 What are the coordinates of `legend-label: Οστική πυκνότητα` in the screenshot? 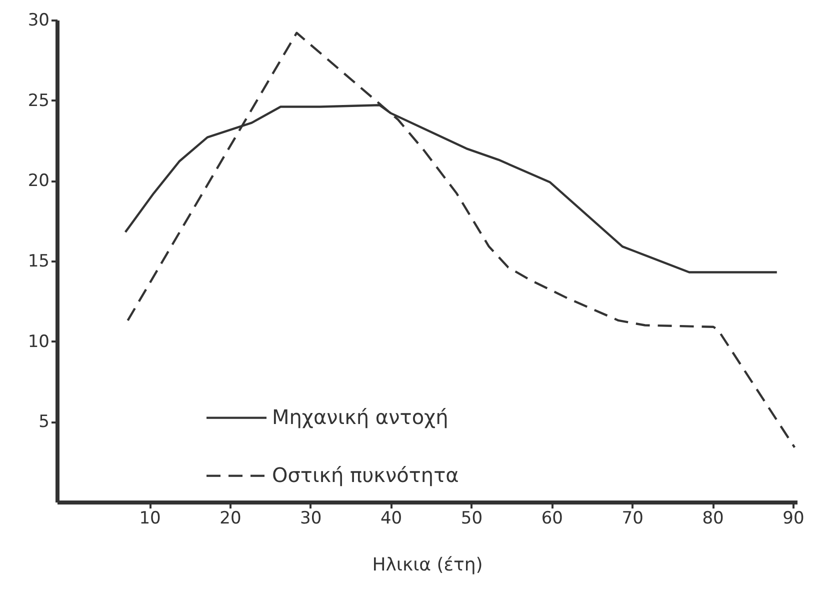 It's located at (365, 474).